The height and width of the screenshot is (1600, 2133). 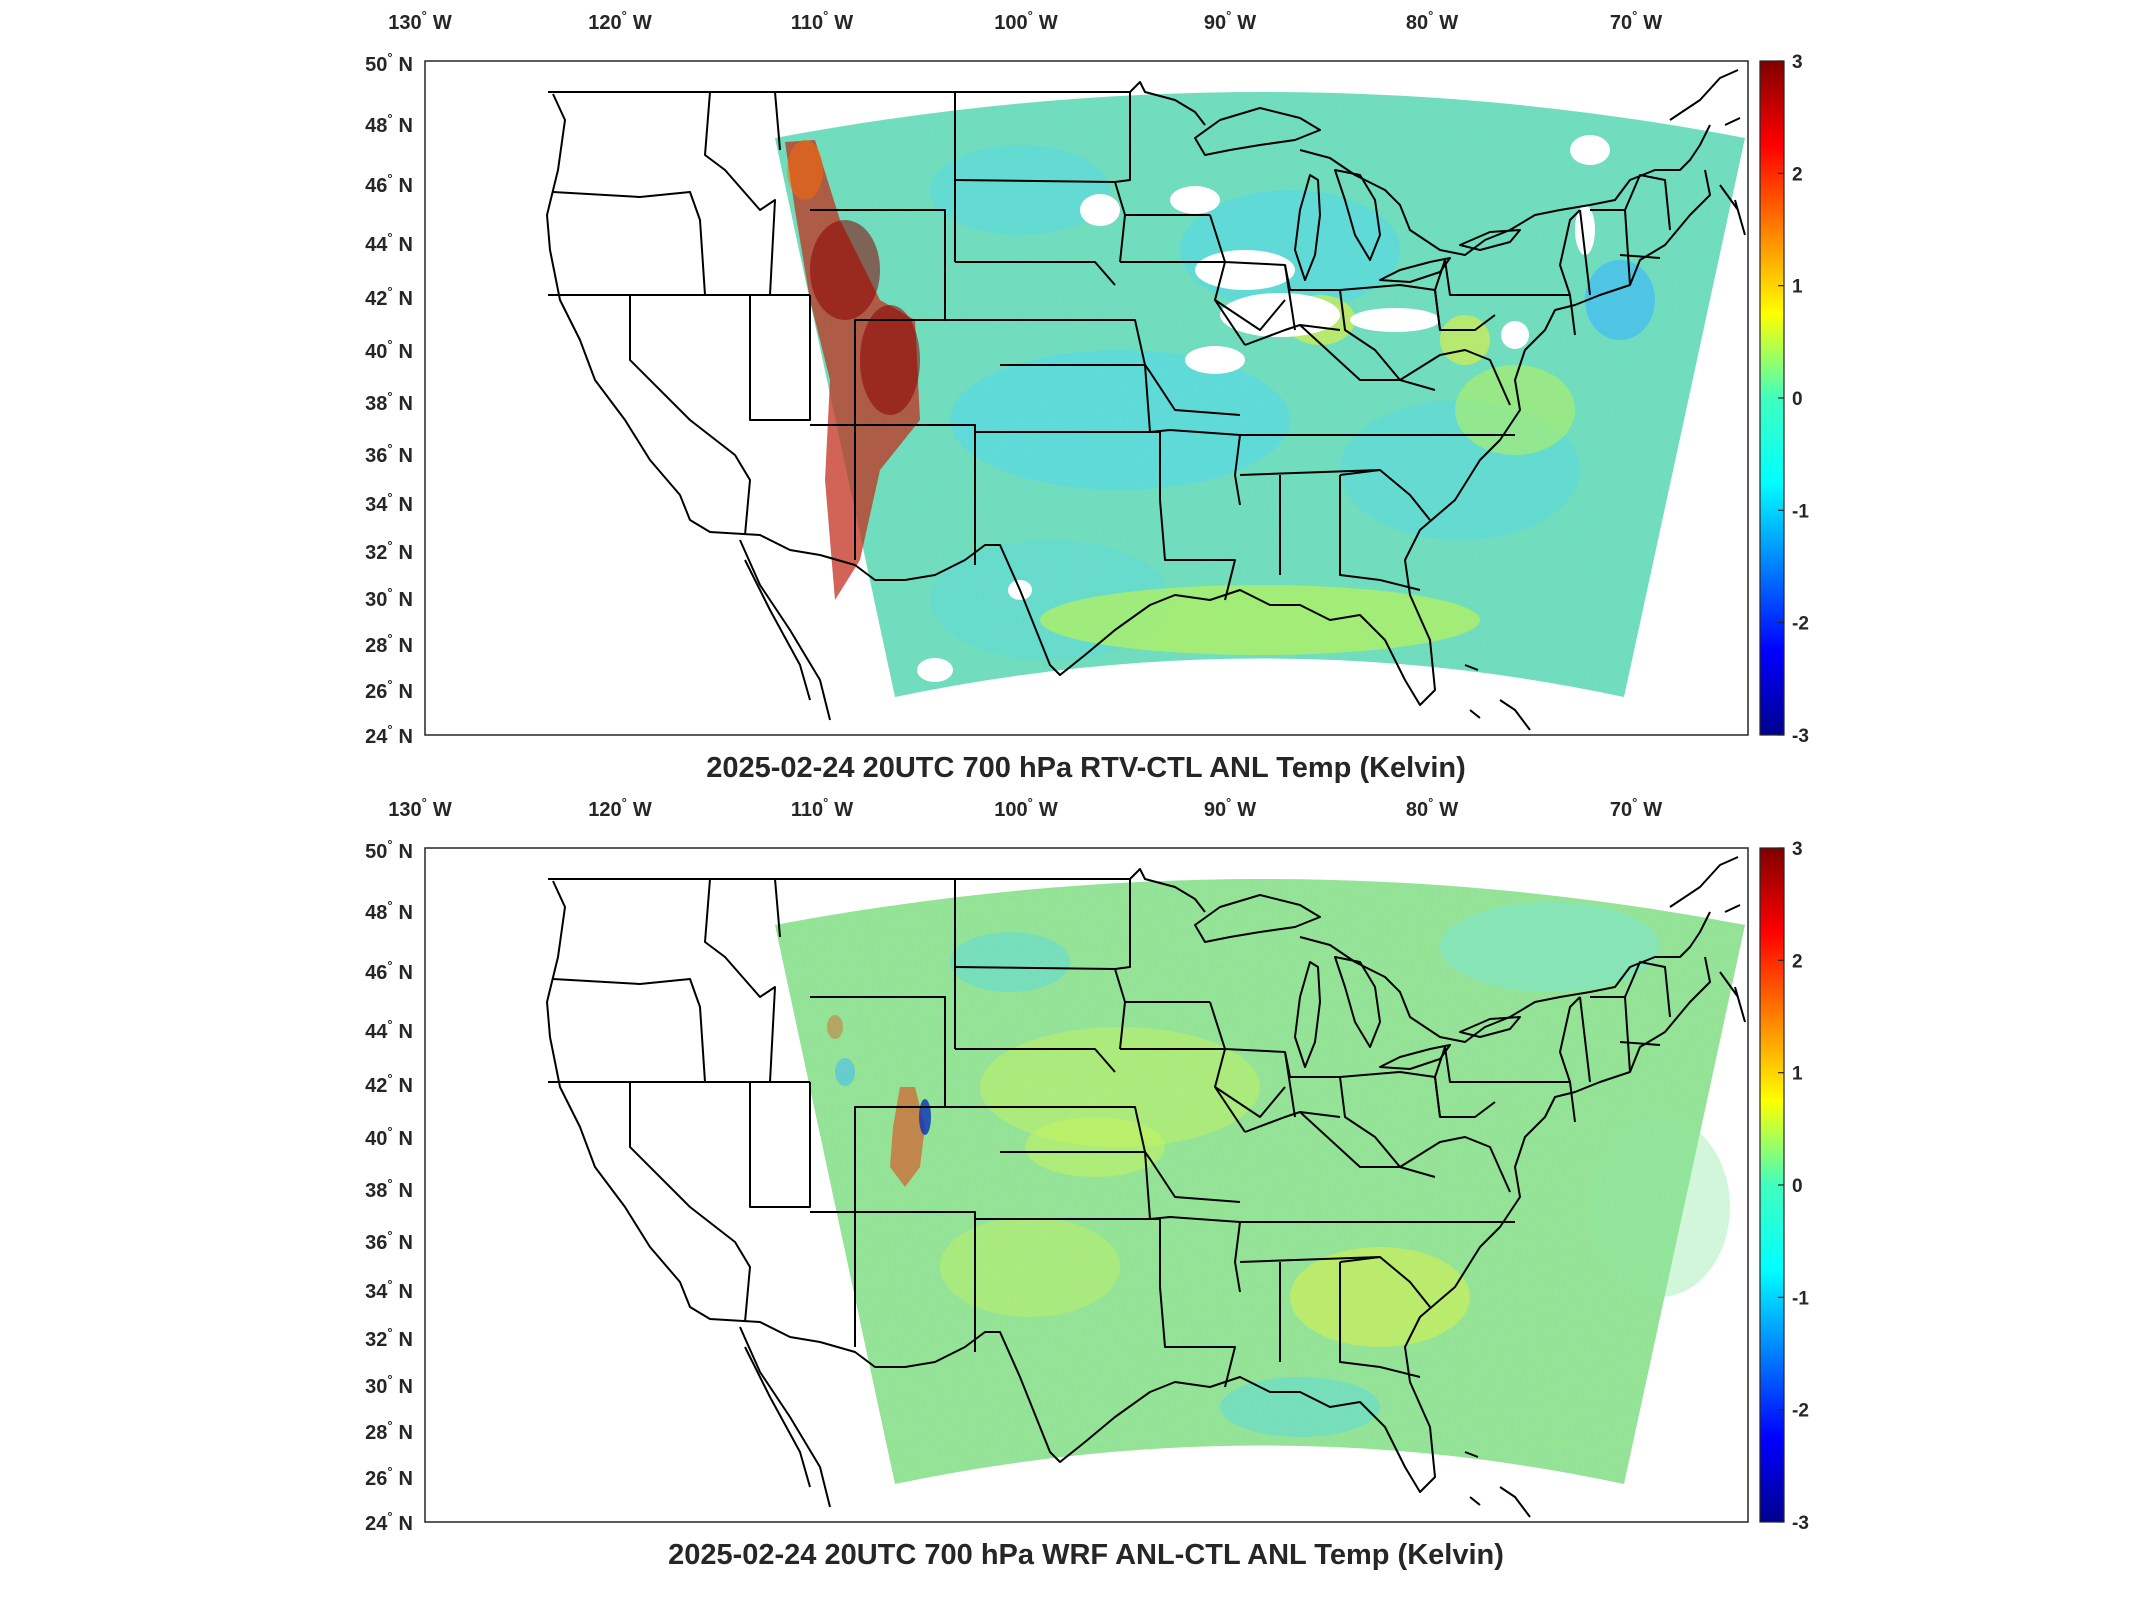 I want to click on lon-value: 80, so click(x=1417, y=810).